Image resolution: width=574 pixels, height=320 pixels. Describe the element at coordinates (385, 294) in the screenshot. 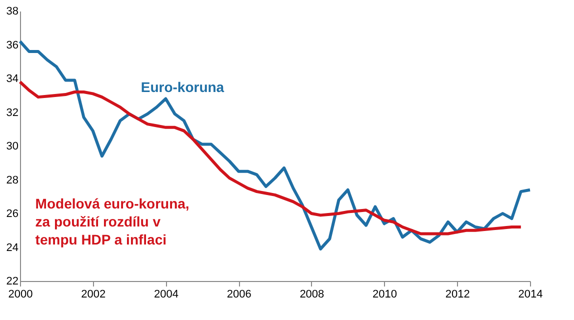

I see `x-tick-label: 2010` at that location.